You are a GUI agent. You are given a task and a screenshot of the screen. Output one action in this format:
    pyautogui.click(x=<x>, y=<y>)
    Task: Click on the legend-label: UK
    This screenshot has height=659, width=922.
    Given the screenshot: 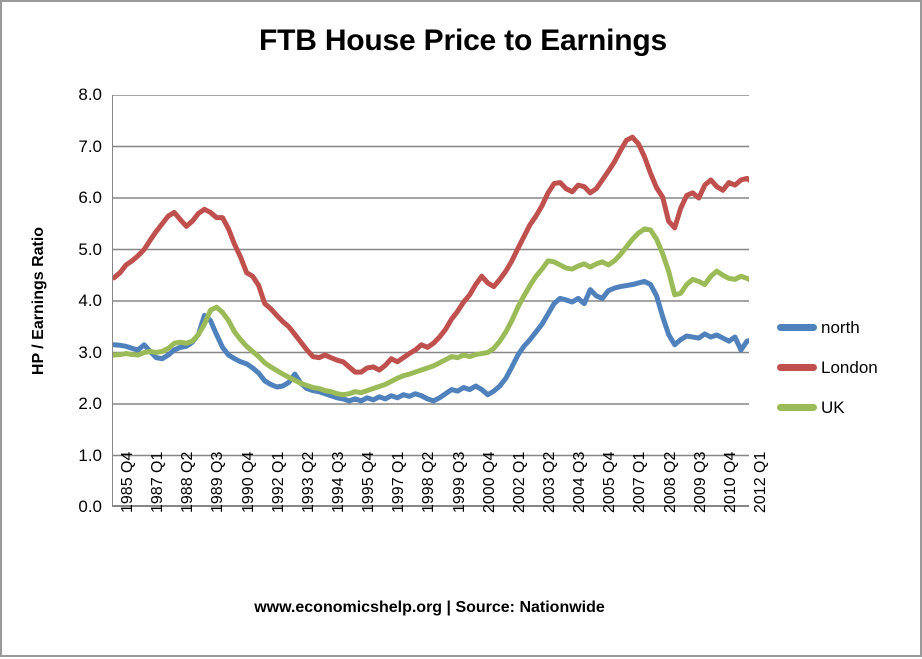 What is the action you would take?
    pyautogui.click(x=833, y=407)
    